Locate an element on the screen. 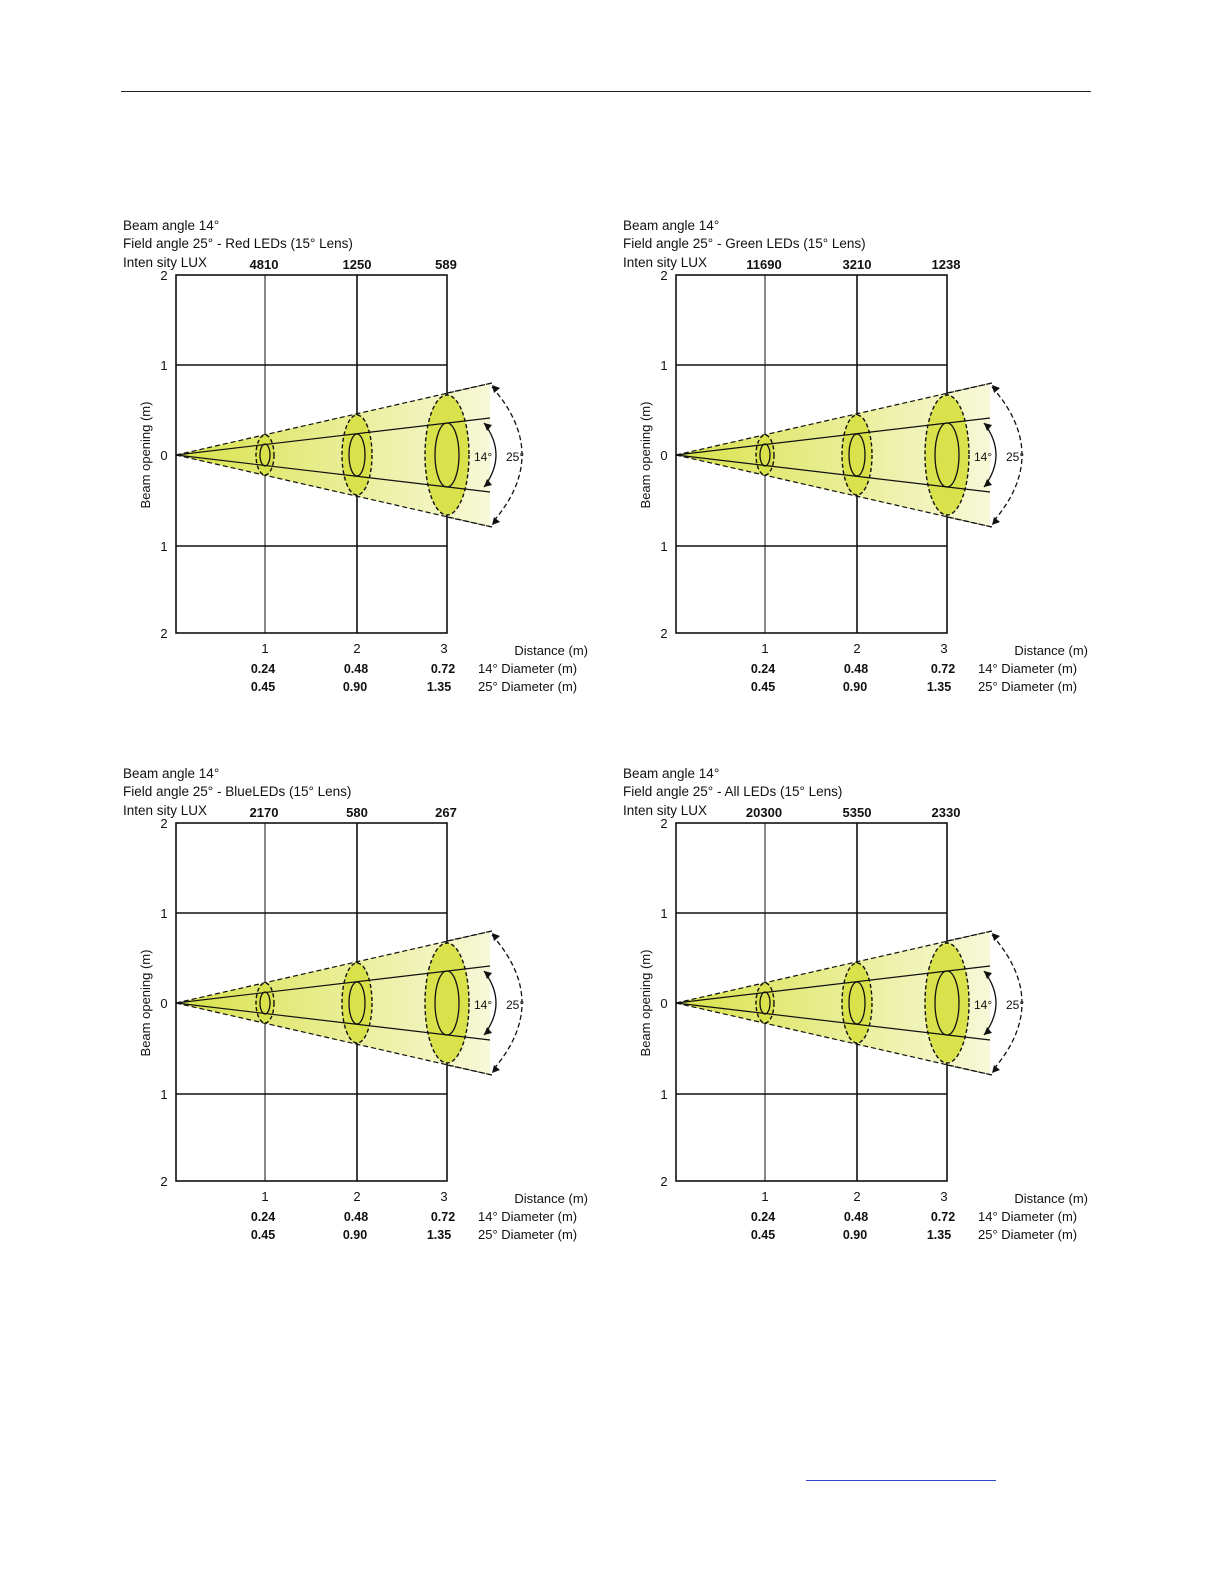  lux-value-1m: 4810 is located at coordinates (264, 264).